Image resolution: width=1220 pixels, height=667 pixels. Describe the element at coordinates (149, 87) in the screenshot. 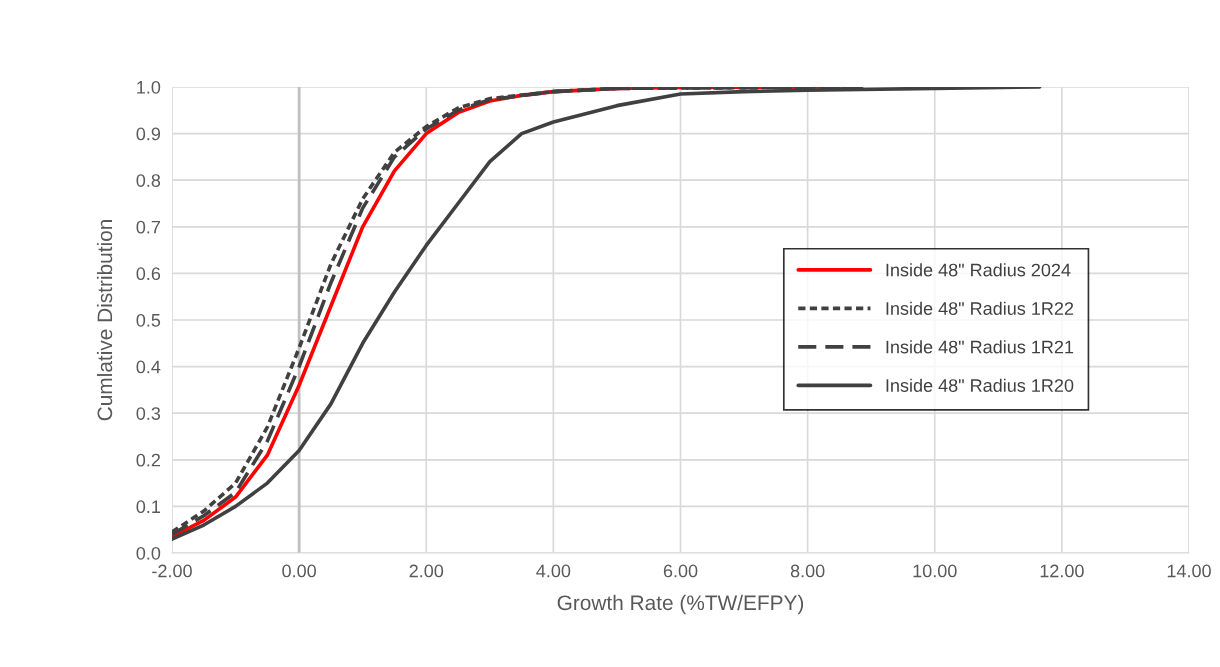

I see `y-tick-label: 1.0` at that location.